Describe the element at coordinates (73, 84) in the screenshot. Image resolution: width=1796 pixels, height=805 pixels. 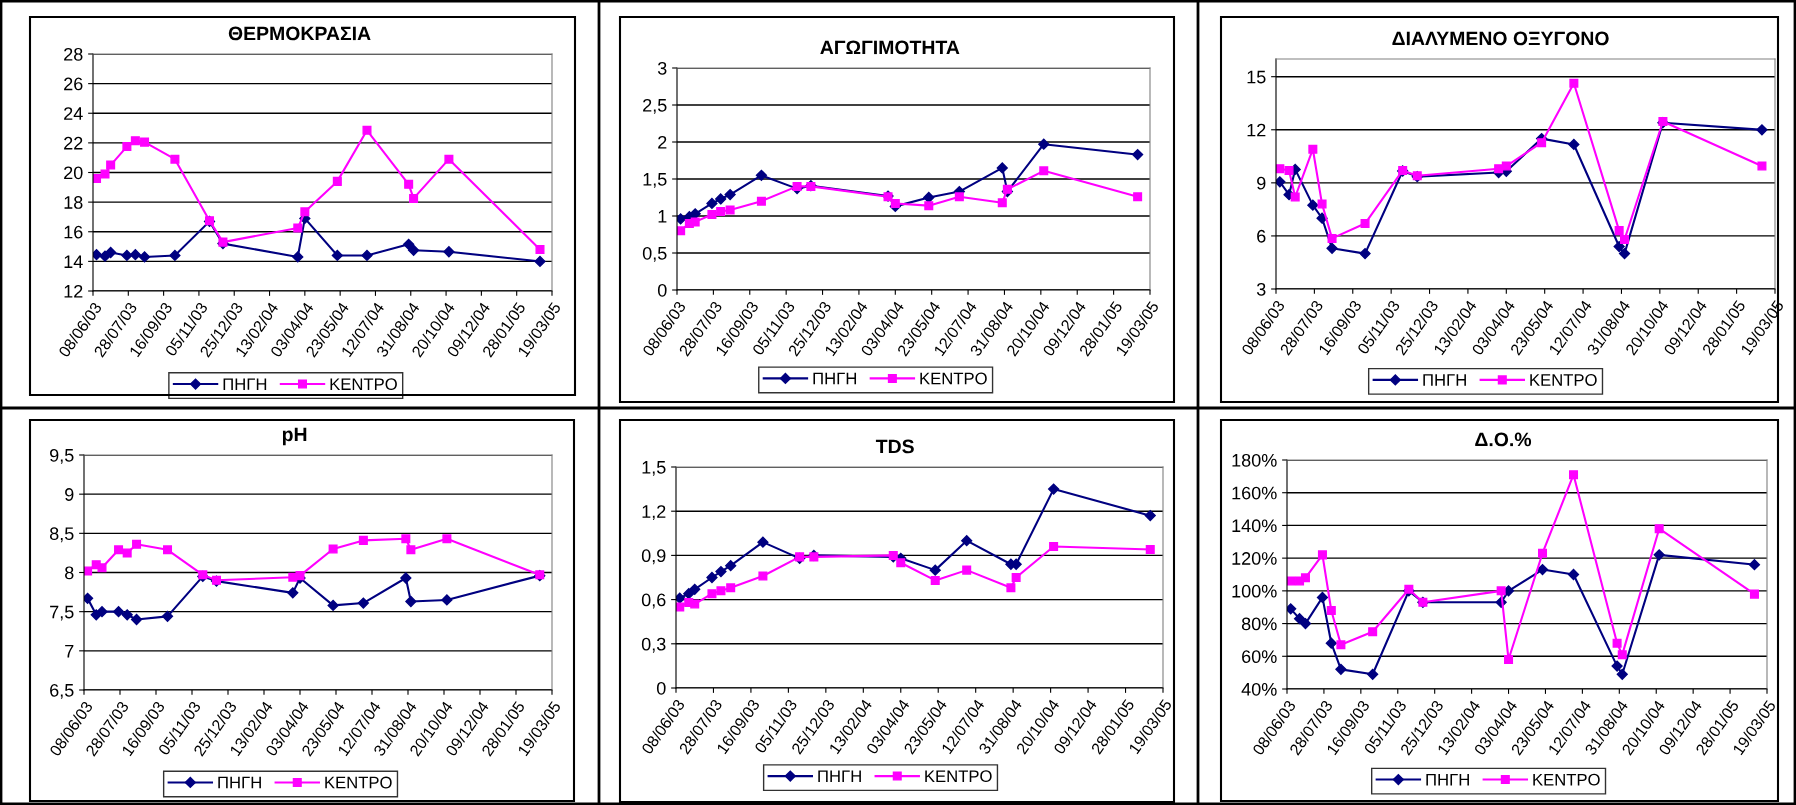
I see `y-tick-label: 26` at that location.